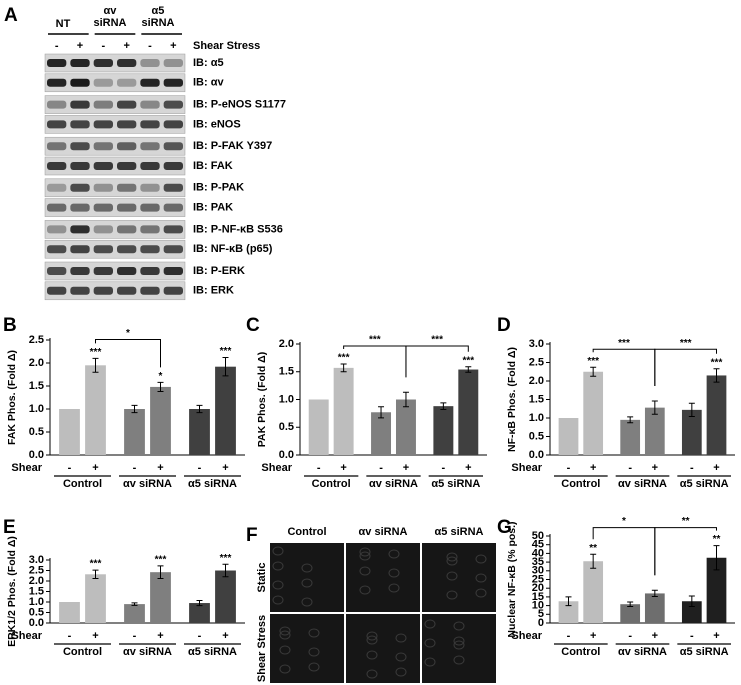 The image size is (741, 685). I want to click on y-tick-label: 2.5, so click(36, 570).